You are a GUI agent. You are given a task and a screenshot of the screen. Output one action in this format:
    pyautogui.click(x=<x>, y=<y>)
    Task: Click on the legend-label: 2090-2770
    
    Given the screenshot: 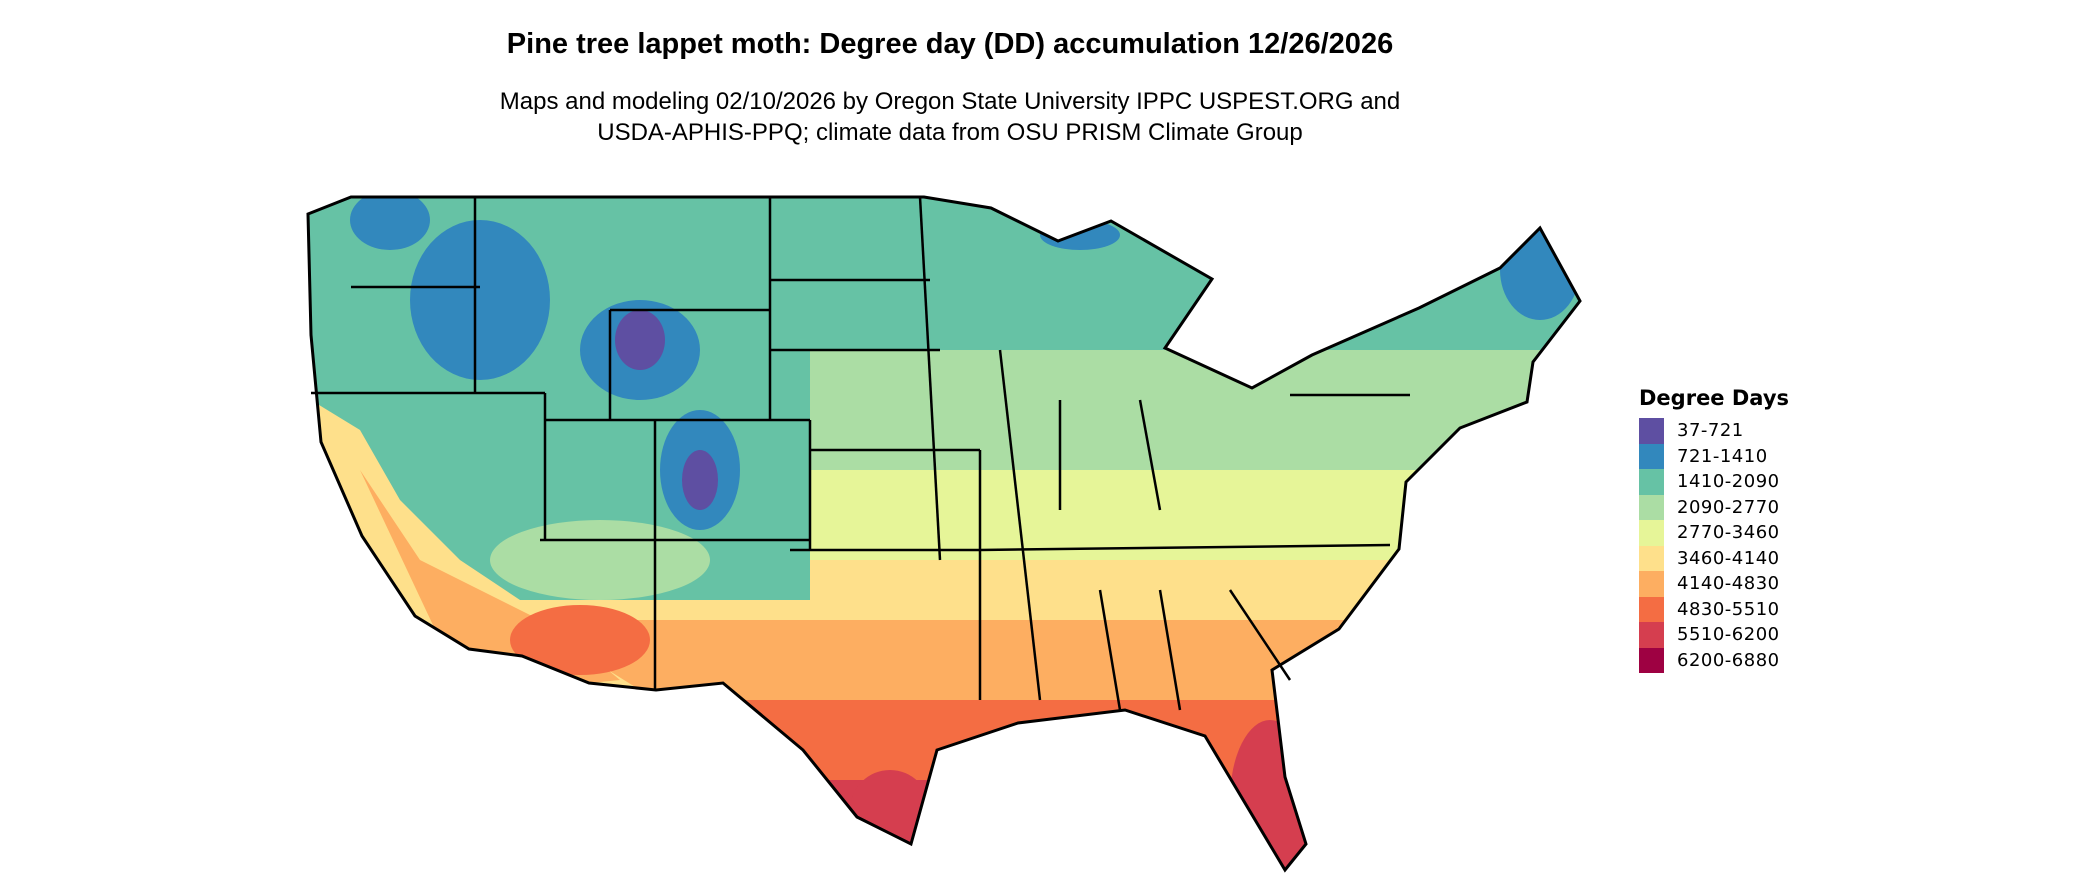 What is the action you would take?
    pyautogui.click(x=1728, y=507)
    